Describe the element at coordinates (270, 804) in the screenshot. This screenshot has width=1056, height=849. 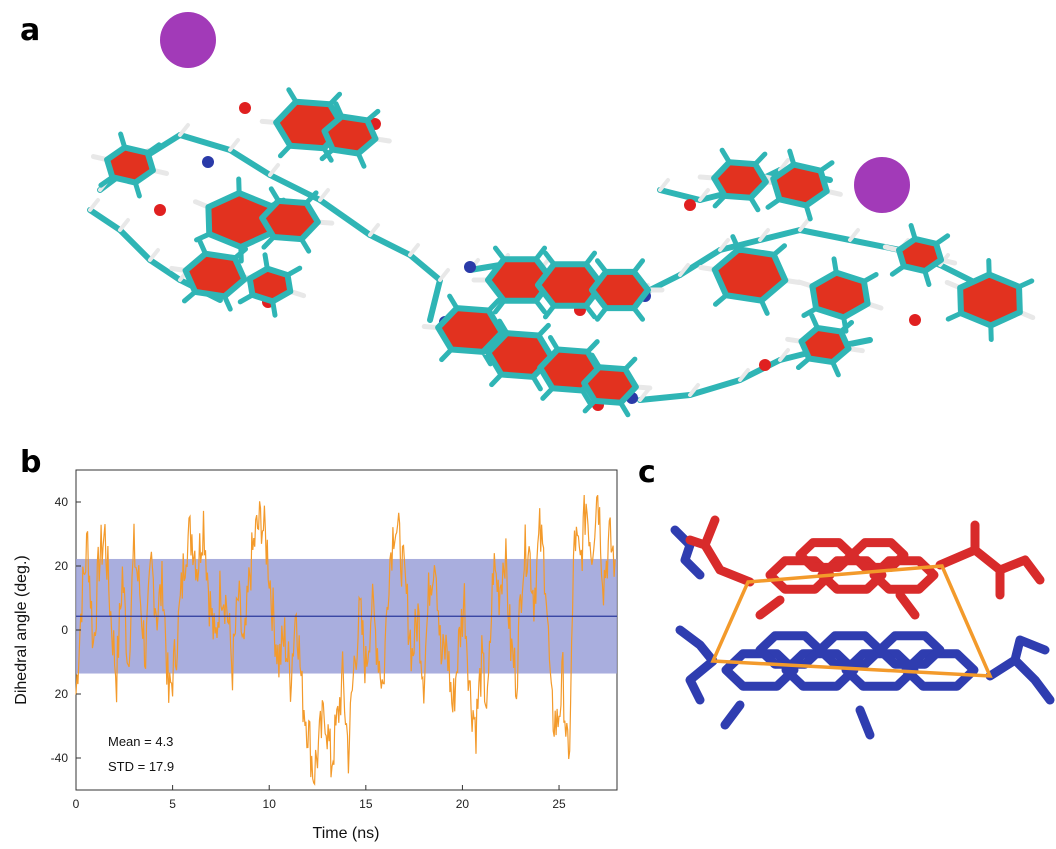
I see `x-tick-label: 10` at that location.